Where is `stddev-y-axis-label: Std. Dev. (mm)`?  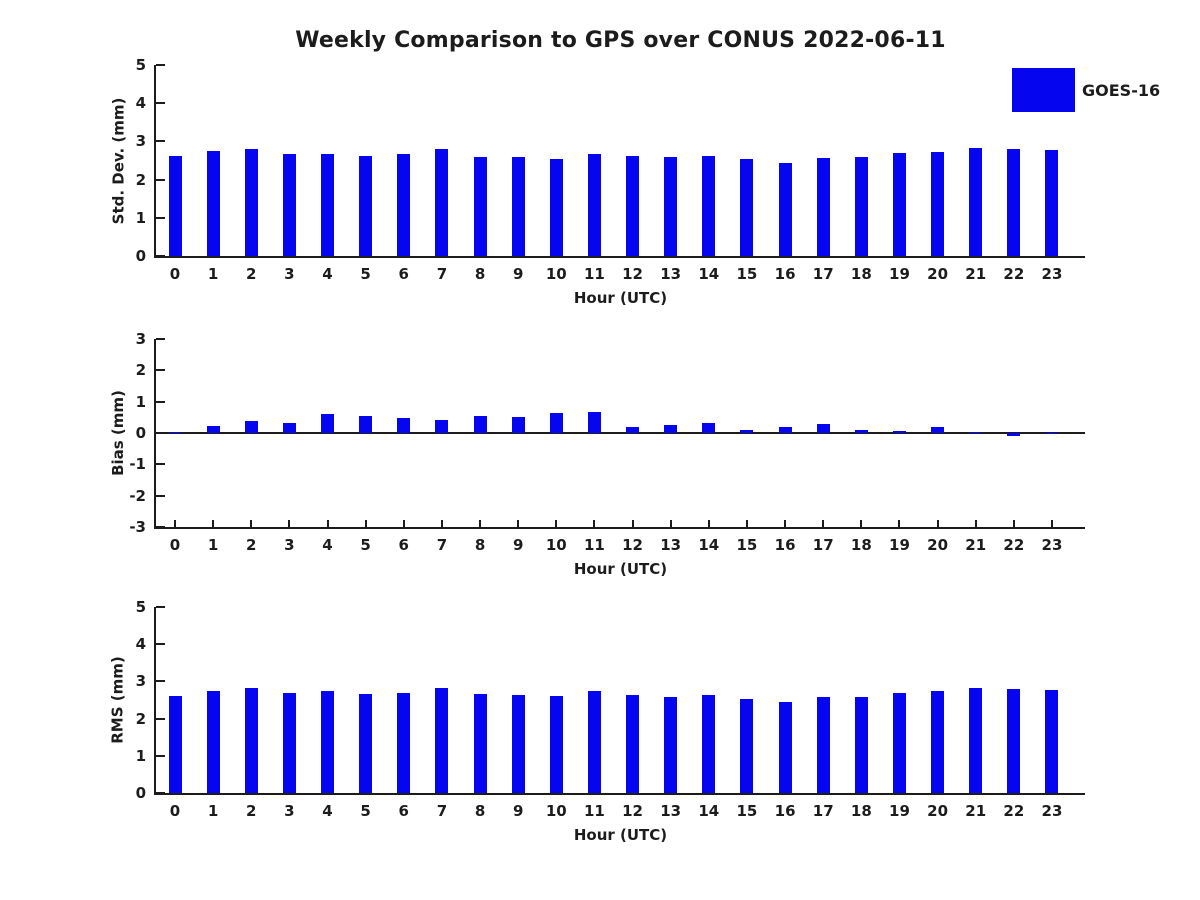 stddev-y-axis-label: Std. Dev. (mm) is located at coordinates (118, 160).